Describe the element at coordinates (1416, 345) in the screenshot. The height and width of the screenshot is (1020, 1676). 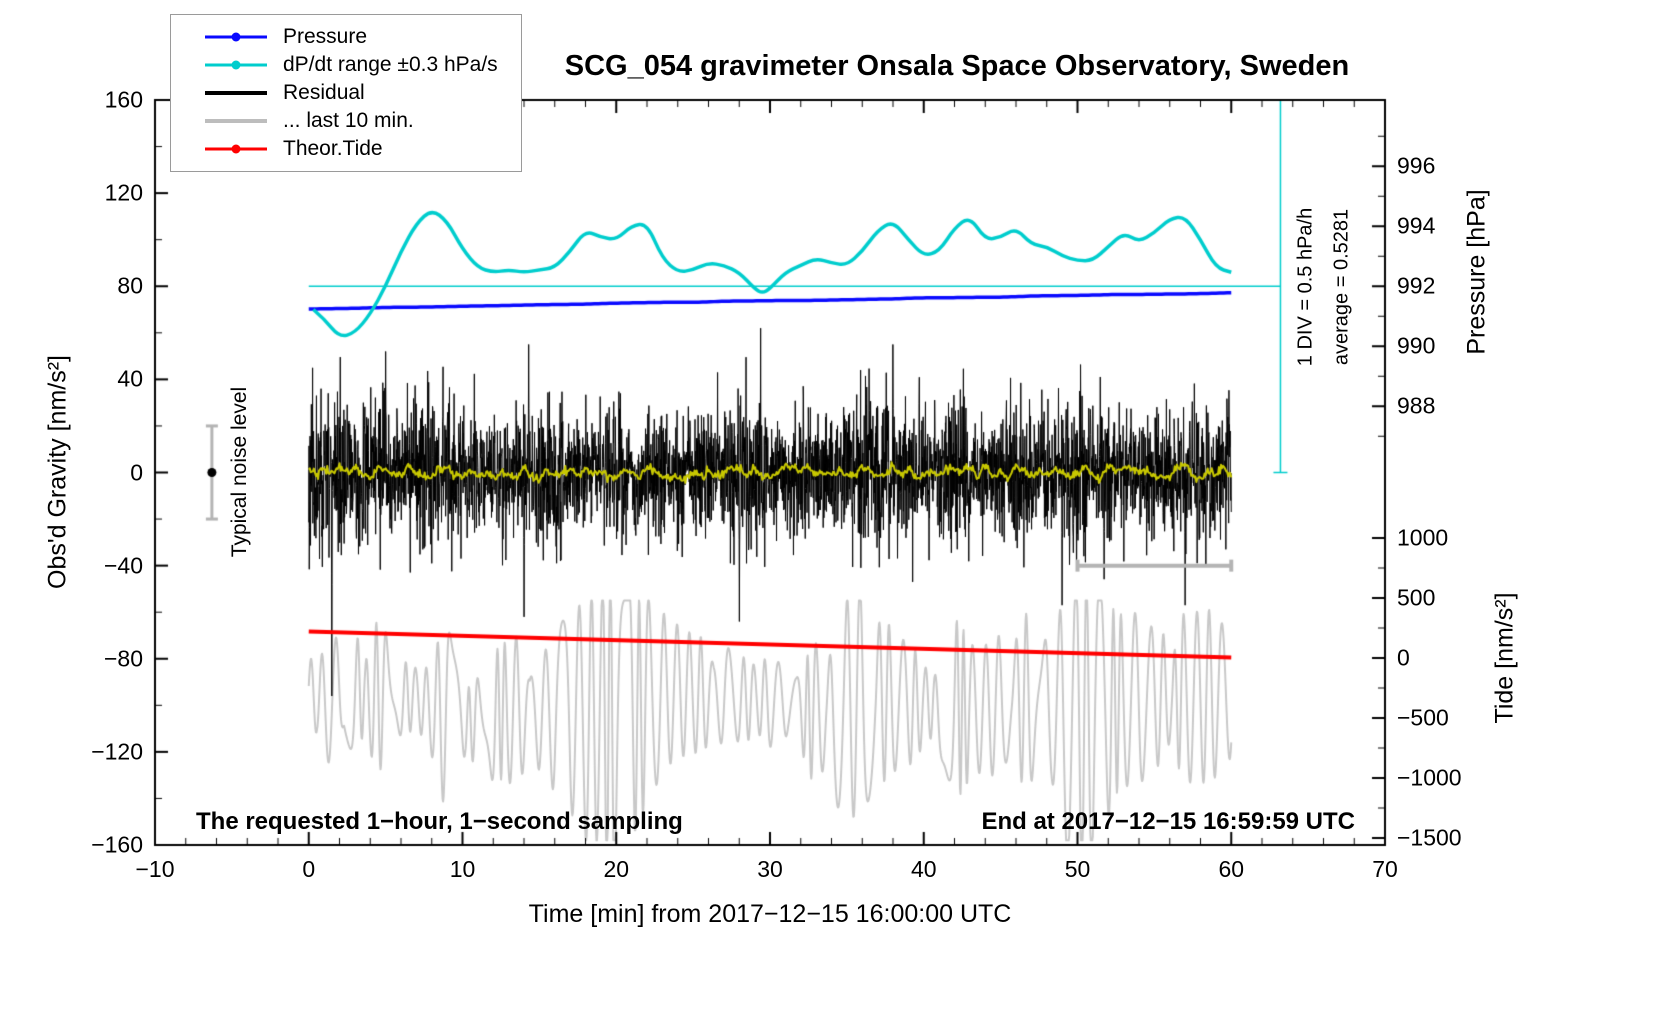
I see `pressure-tick-label: 990` at that location.